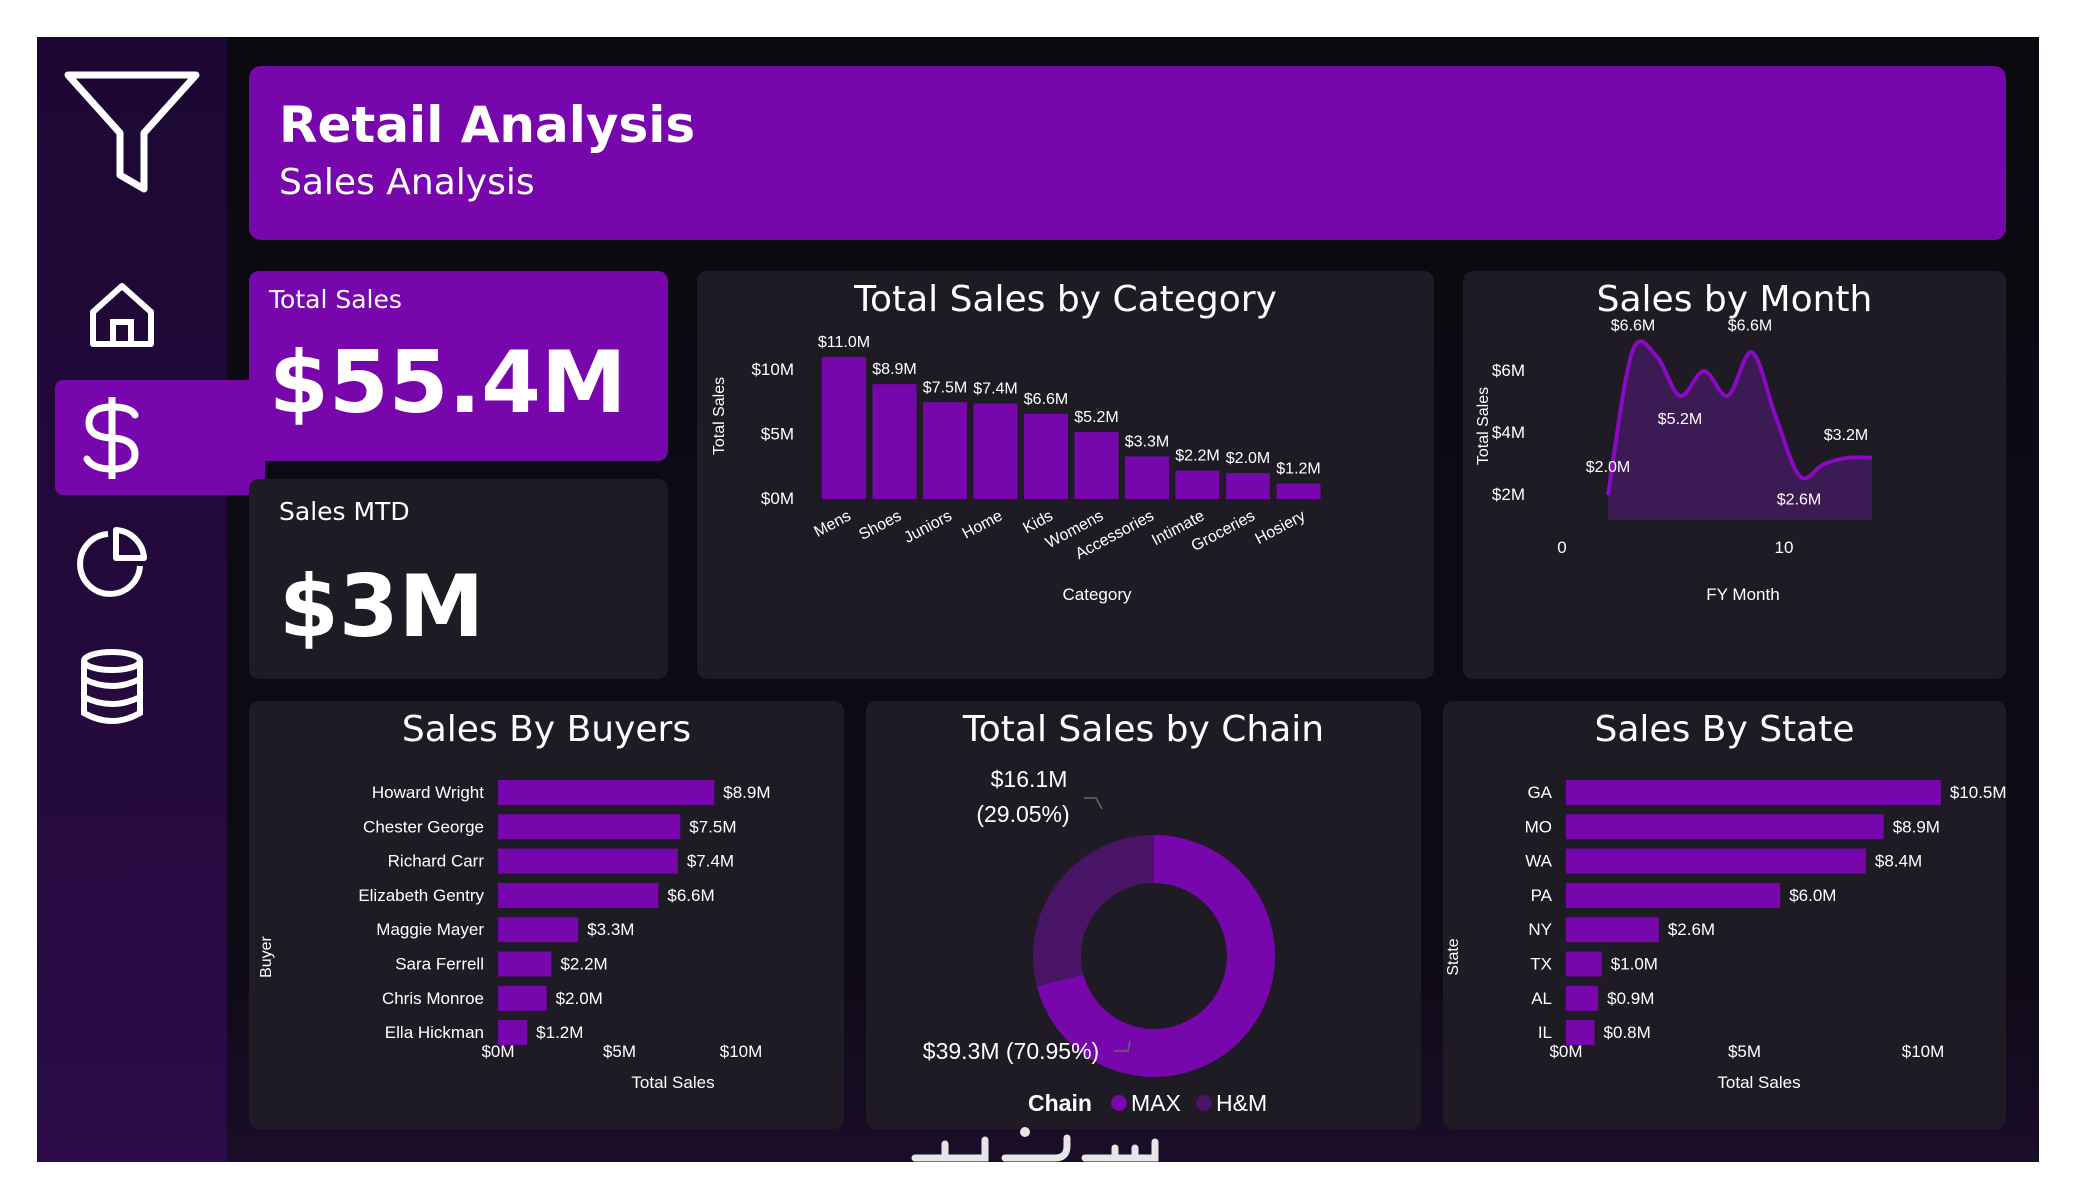 The width and height of the screenshot is (2075, 1200). Describe the element at coordinates (945, 387) in the screenshot. I see `data-label: $7.5M` at that location.